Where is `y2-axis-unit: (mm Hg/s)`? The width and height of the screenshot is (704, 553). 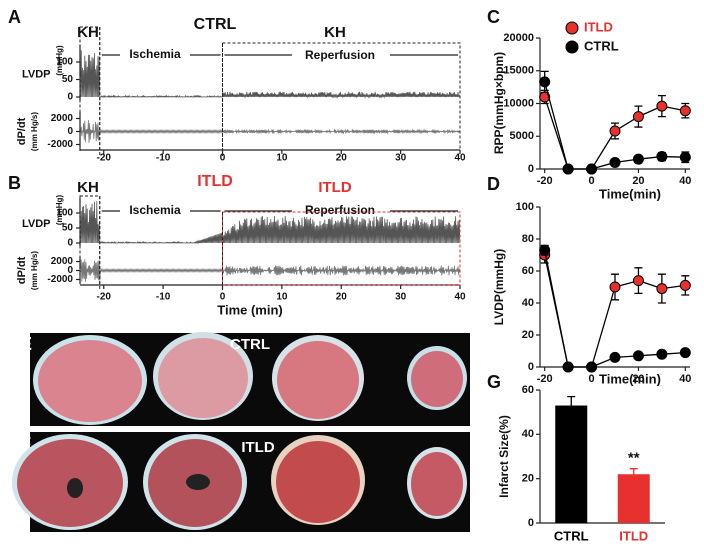 y2-axis-unit: (mm Hg/s) is located at coordinates (34, 270).